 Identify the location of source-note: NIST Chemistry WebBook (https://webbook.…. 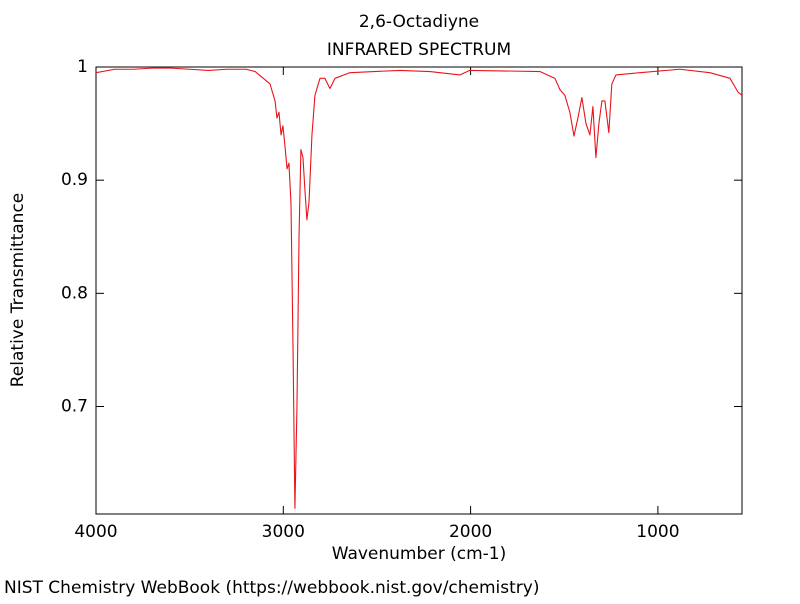
(271, 588).